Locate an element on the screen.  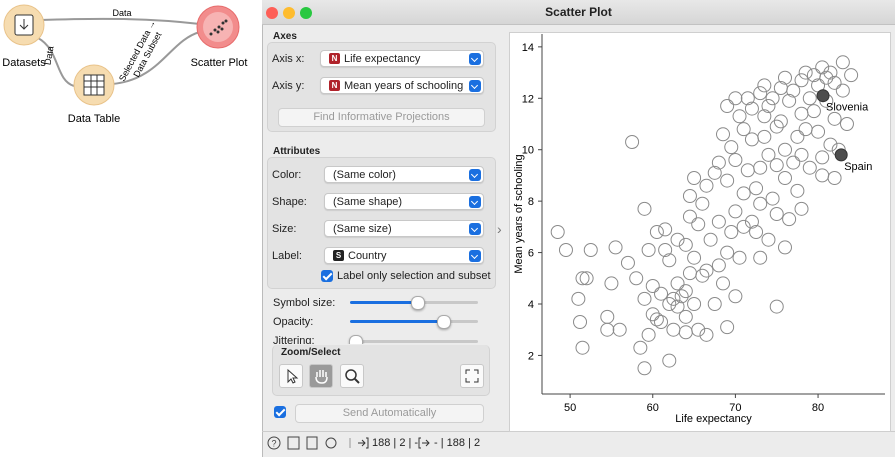
axis-x-combo: N Life expectancy is located at coordinates (402, 58).